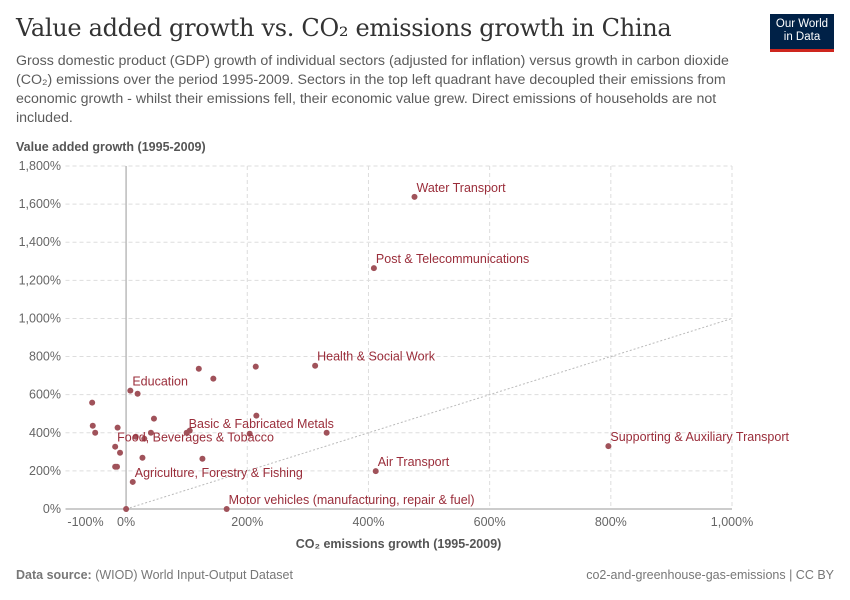 This screenshot has width=850, height=600. What do you see at coordinates (111, 147) in the screenshot?
I see `y-axis-label: Value added growth (1995-2009)` at bounding box center [111, 147].